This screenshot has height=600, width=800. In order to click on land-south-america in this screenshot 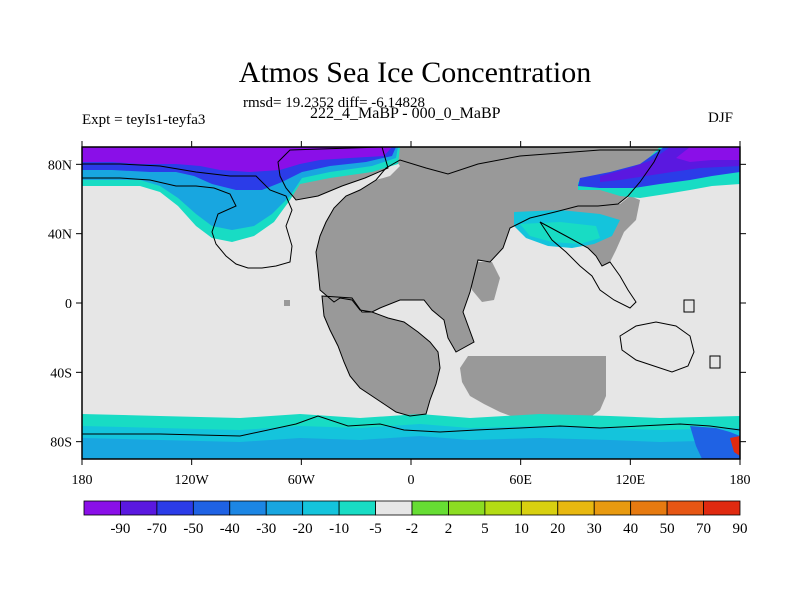, I will do `click(381, 356)`.